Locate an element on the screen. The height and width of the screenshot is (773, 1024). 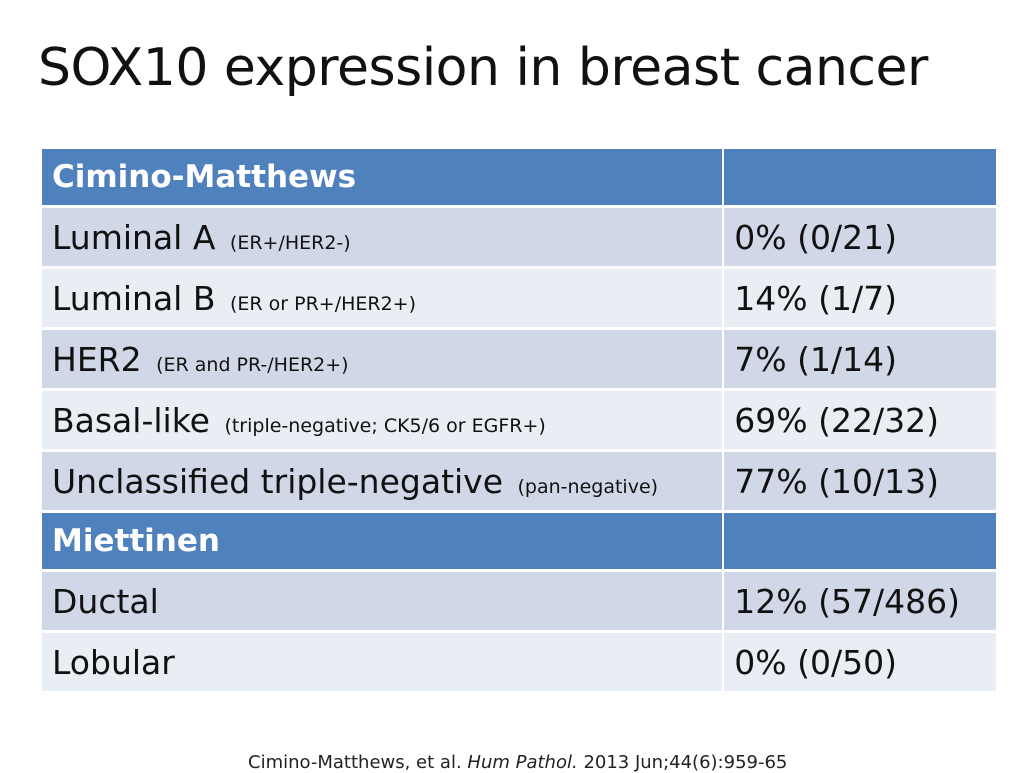
subtype-qualifier: (triple-negative; CK5/6 or EGFR+) is located at coordinates (385, 425).